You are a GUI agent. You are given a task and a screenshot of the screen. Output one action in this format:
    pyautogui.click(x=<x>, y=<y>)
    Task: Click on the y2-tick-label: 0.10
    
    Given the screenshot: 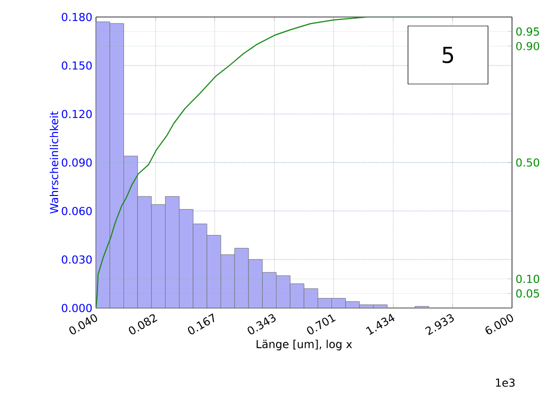 What is the action you would take?
    pyautogui.click(x=528, y=279)
    